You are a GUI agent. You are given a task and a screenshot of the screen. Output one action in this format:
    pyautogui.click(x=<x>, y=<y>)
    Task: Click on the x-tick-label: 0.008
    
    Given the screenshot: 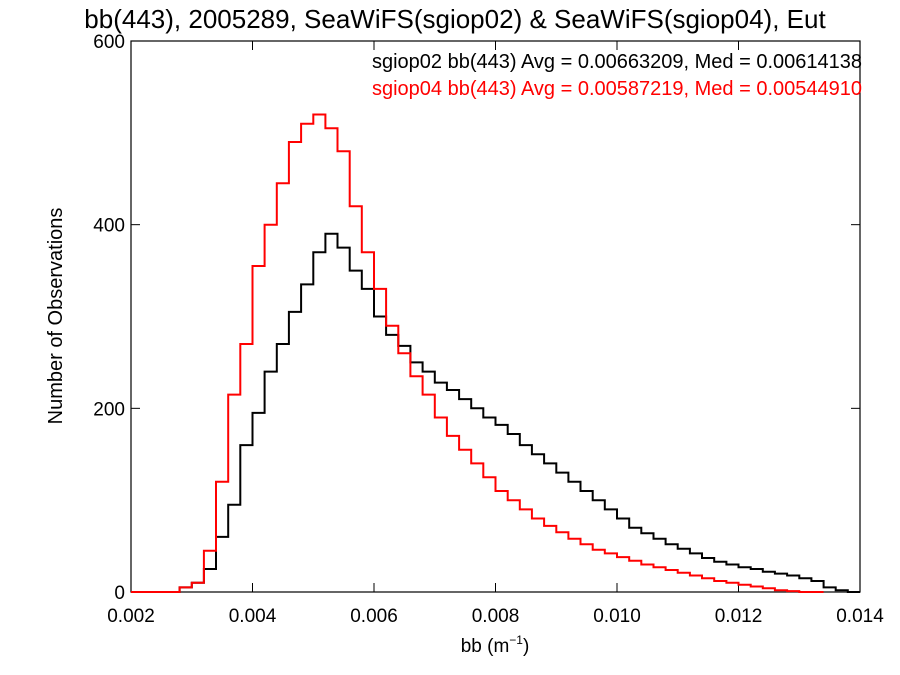 What is the action you would take?
    pyautogui.click(x=496, y=616)
    